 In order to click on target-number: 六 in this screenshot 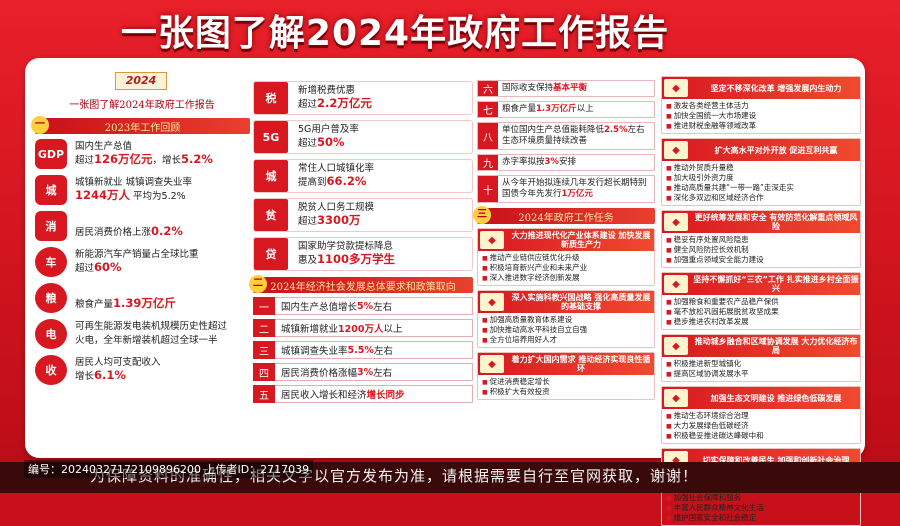, I will do `click(488, 88)`.